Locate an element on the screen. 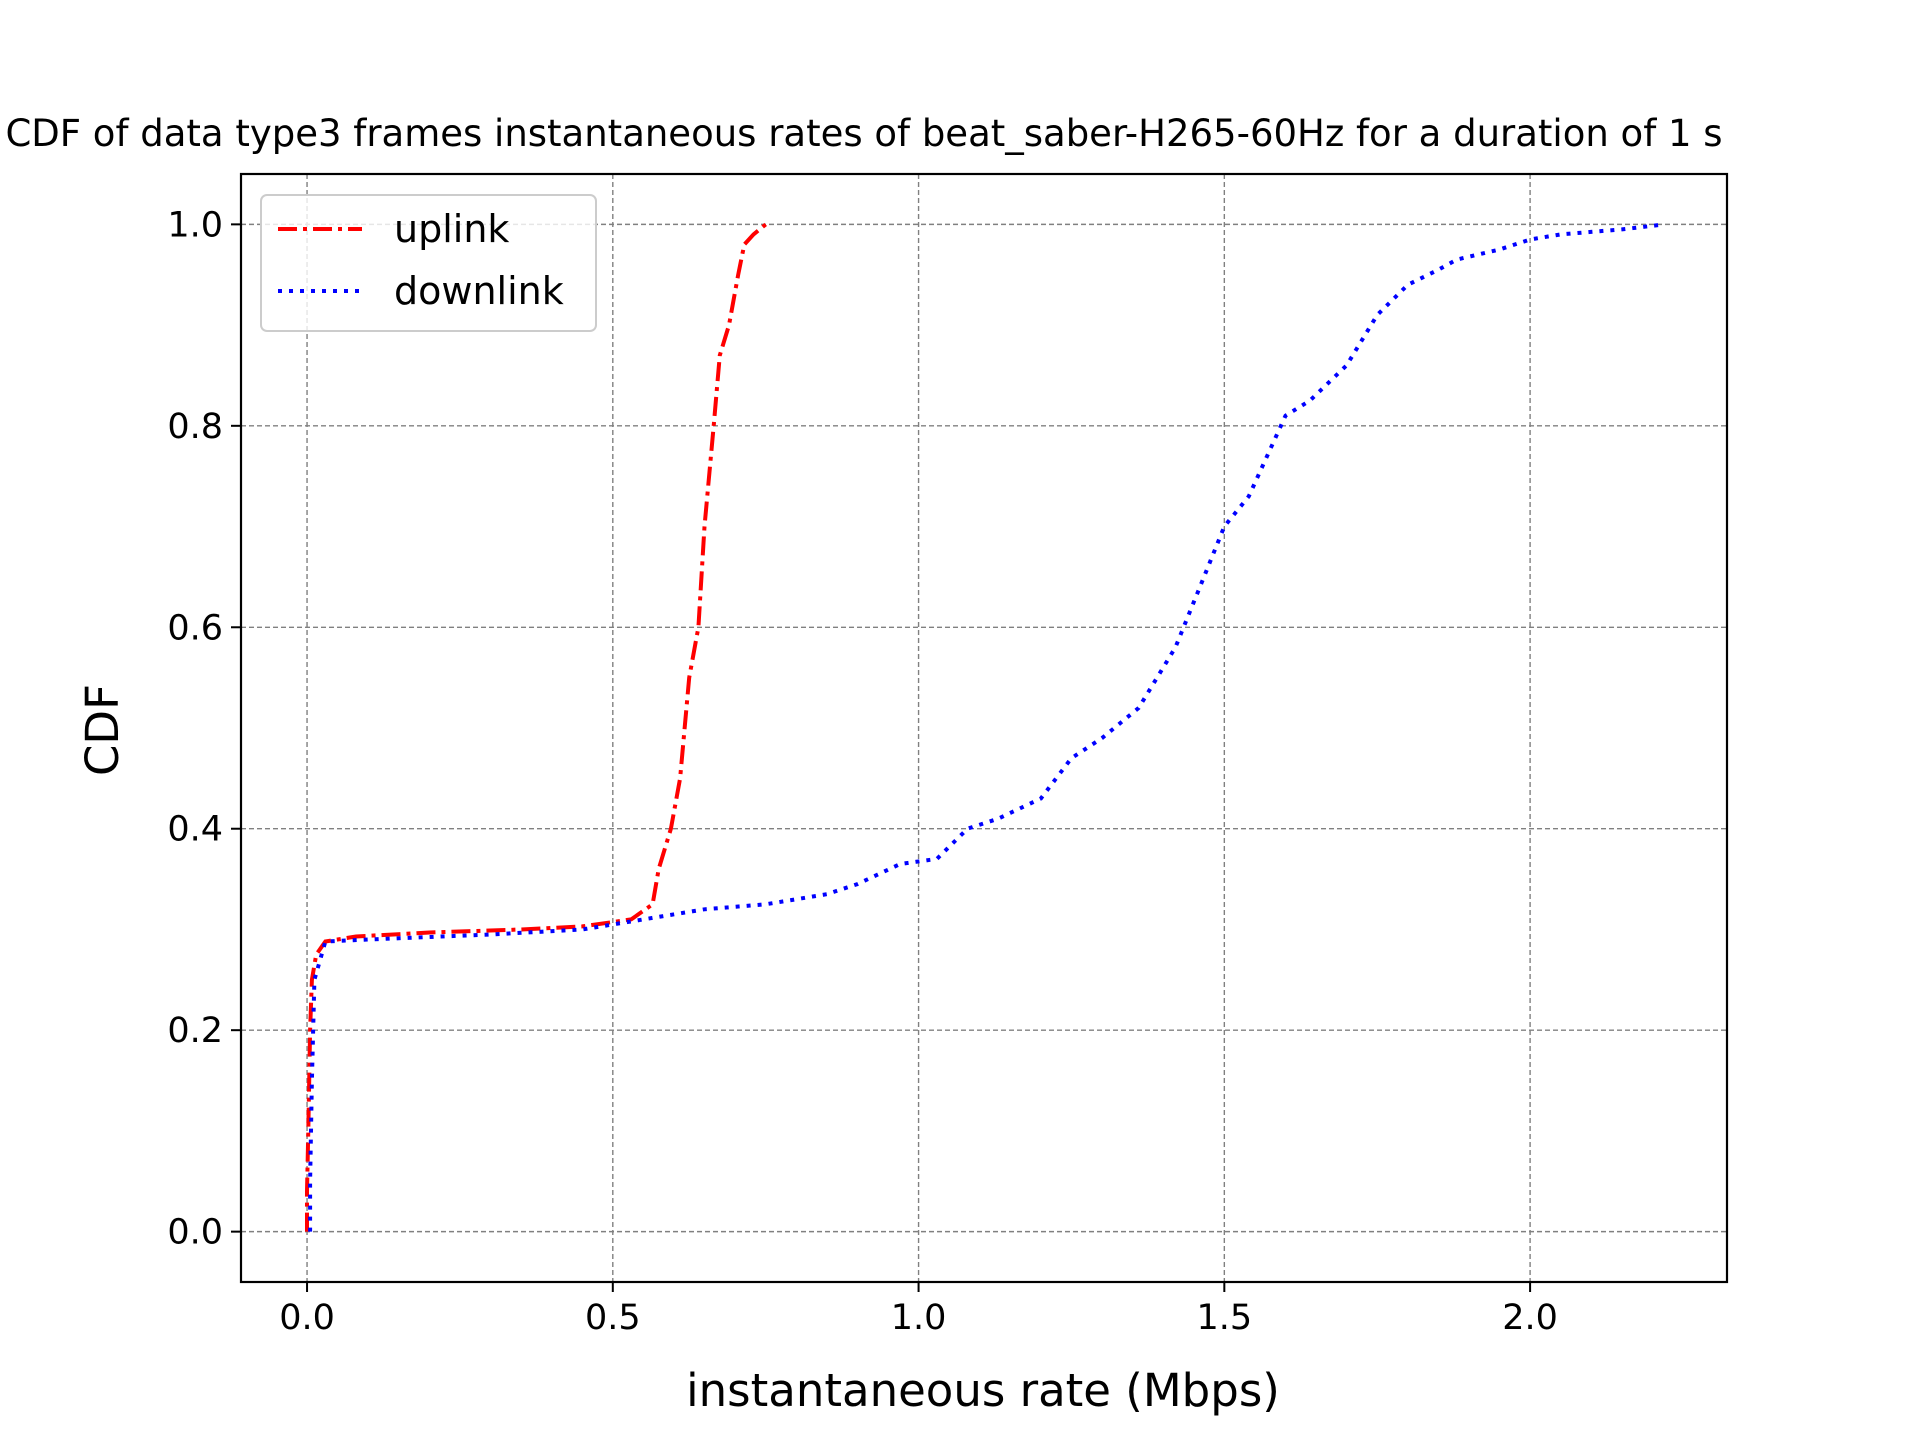  y-tick-label: 1.0 is located at coordinates (195, 225).